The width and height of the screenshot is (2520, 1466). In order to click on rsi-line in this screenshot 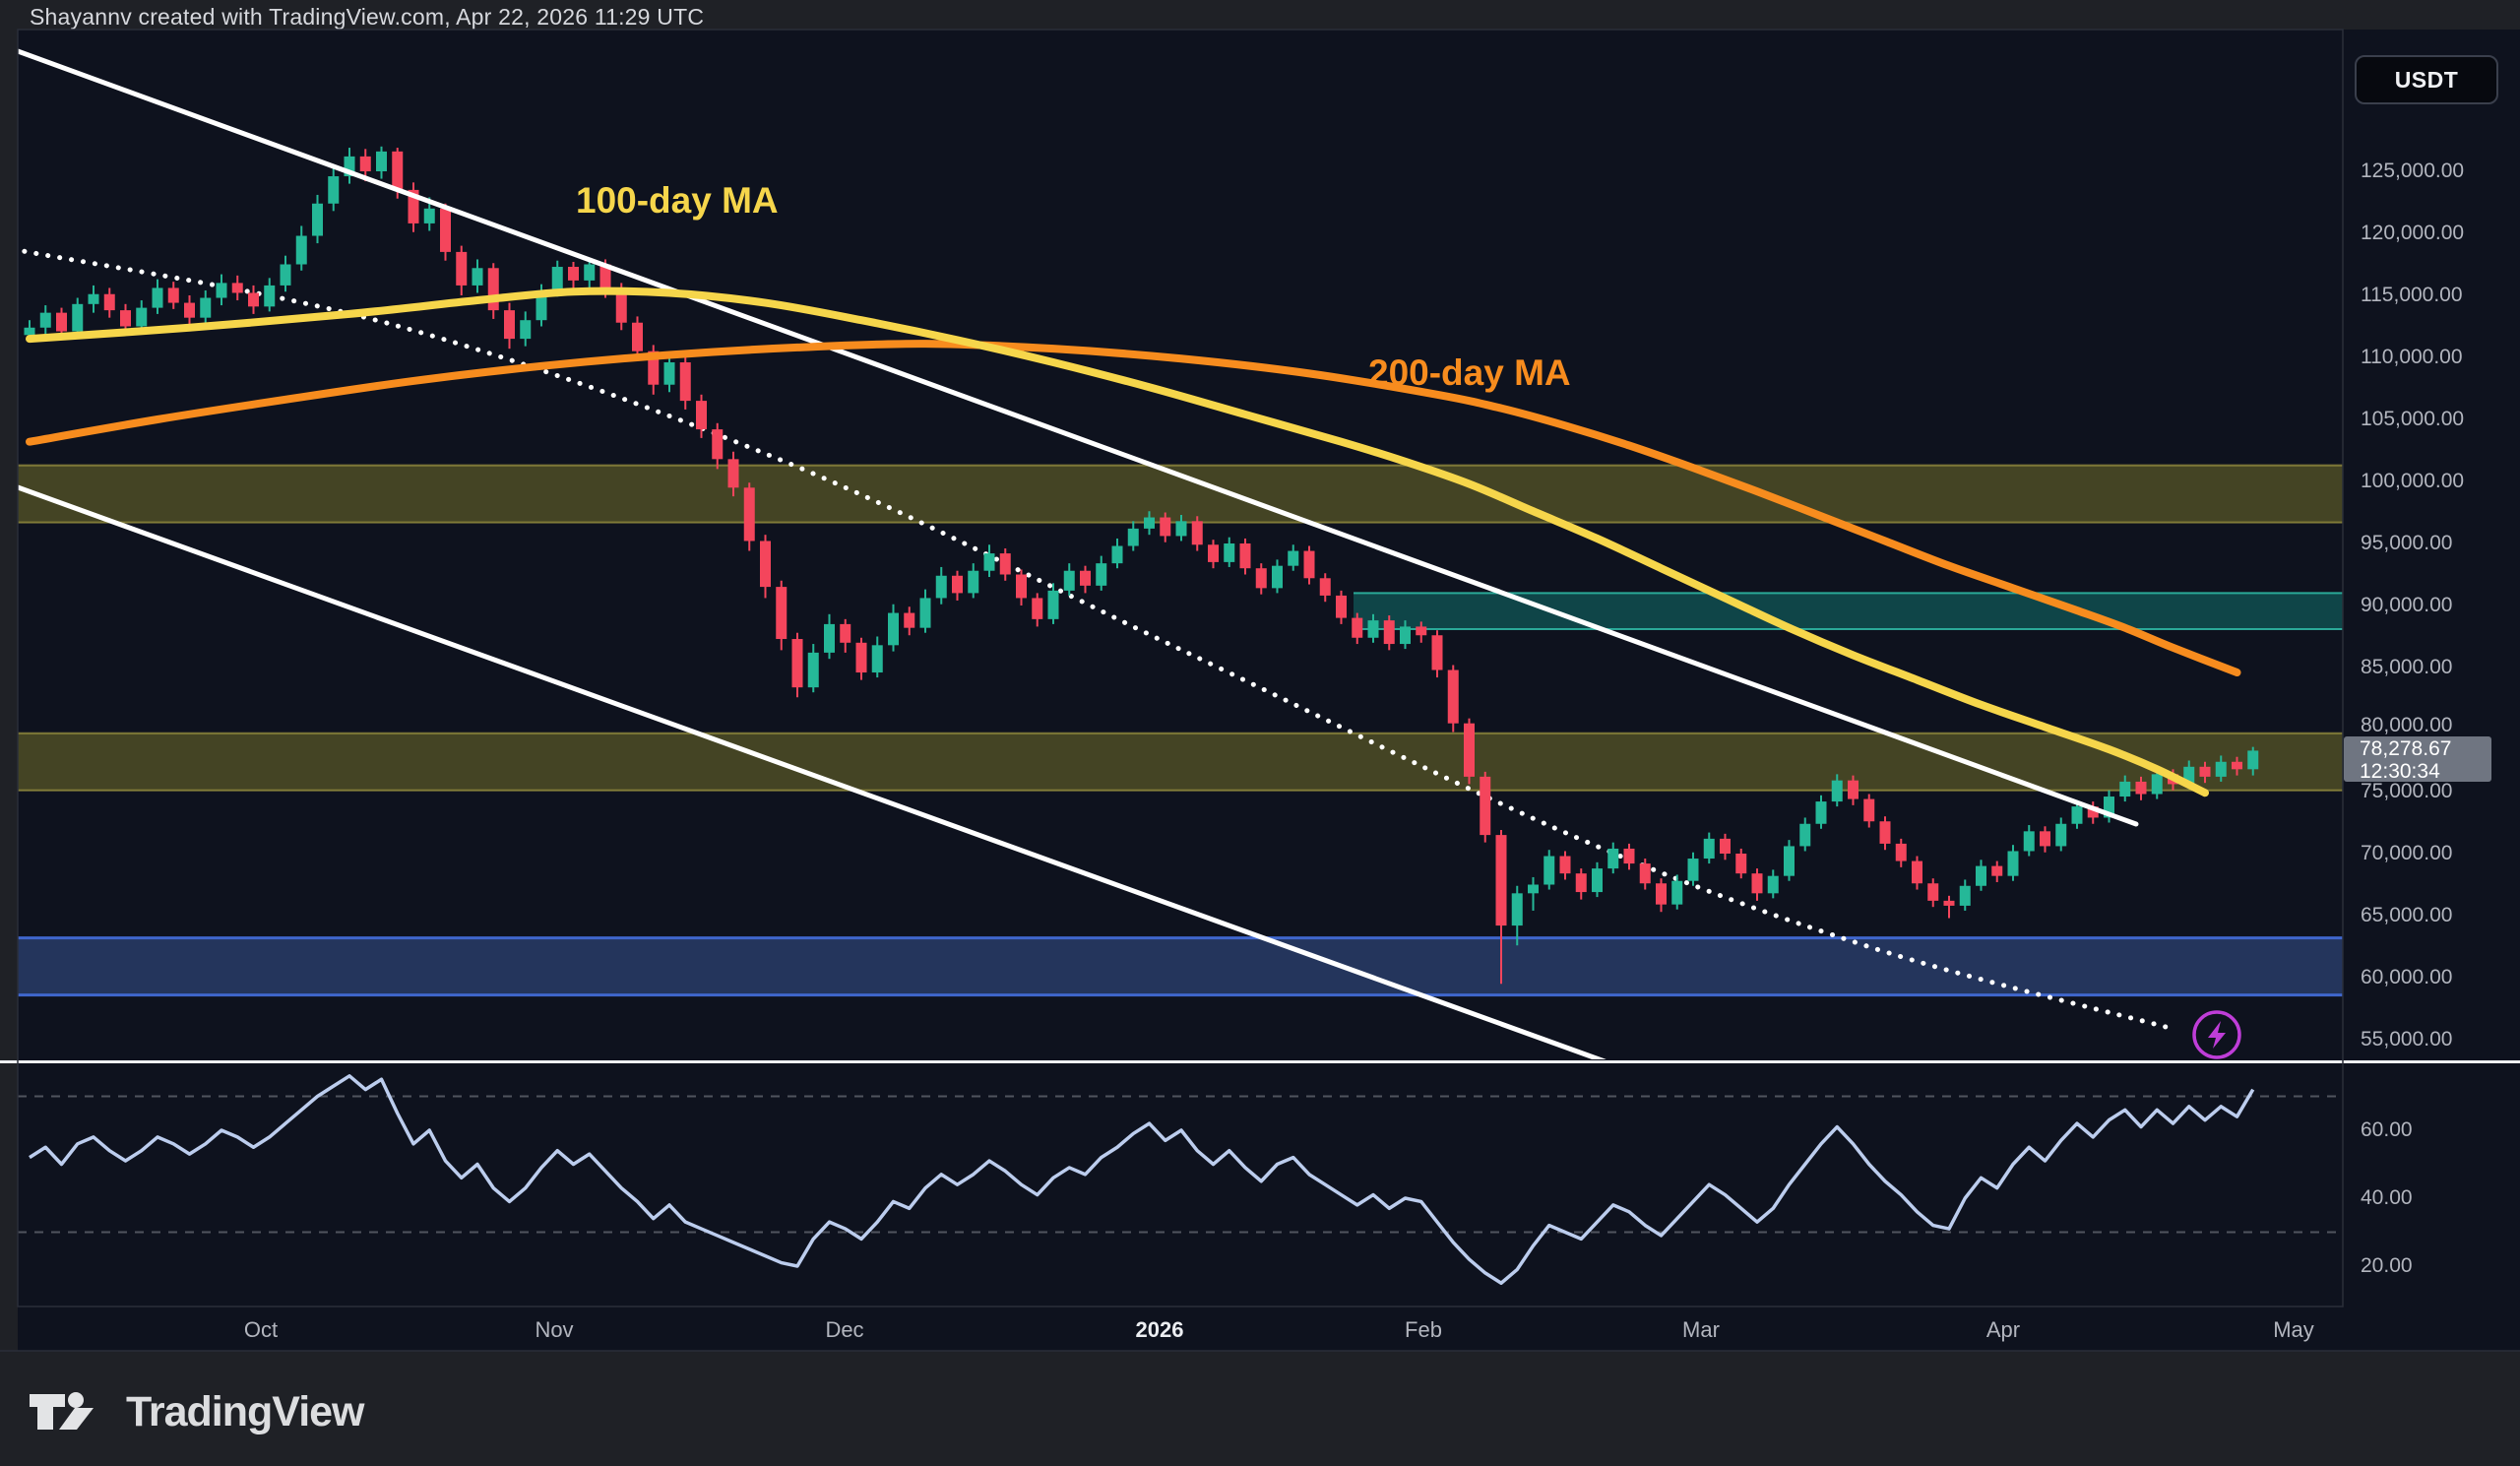, I will do `click(1142, 1179)`.